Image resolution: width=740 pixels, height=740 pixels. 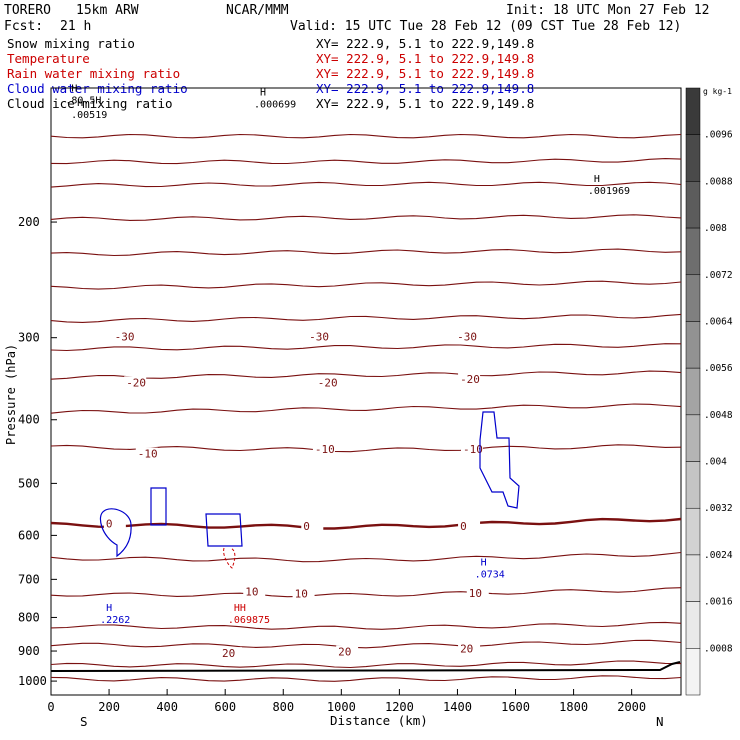 What do you see at coordinates (718, 321) in the screenshot?
I see `colorbar-label: .0064` at bounding box center [718, 321].